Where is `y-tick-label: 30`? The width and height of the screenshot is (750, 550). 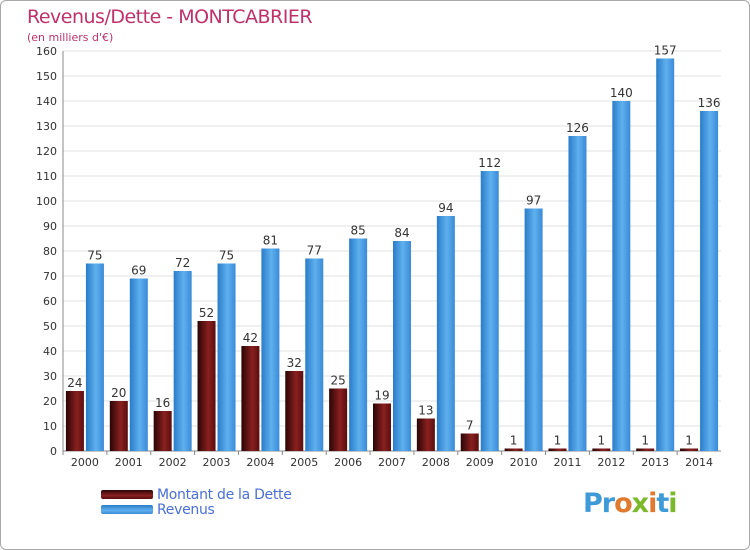 y-tick-label: 30 is located at coordinates (50, 376).